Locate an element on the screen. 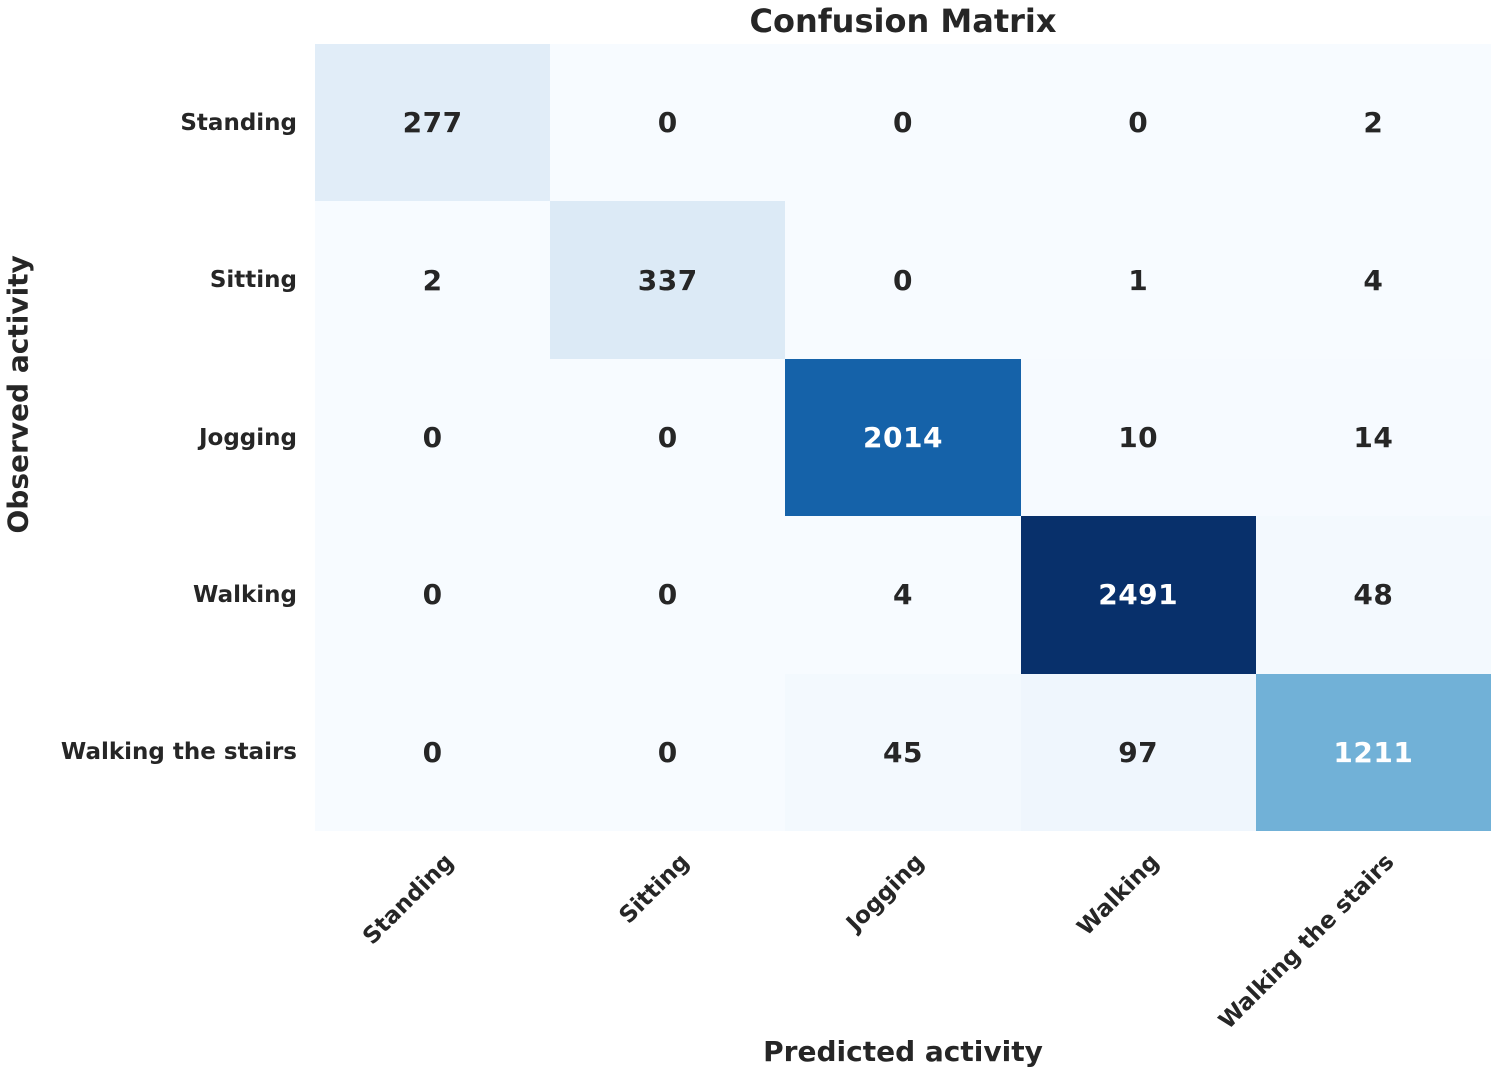 Image resolution: width=1500 pixels, height=1085 pixels. matrix-cell-0-2: 0 is located at coordinates (903, 123).